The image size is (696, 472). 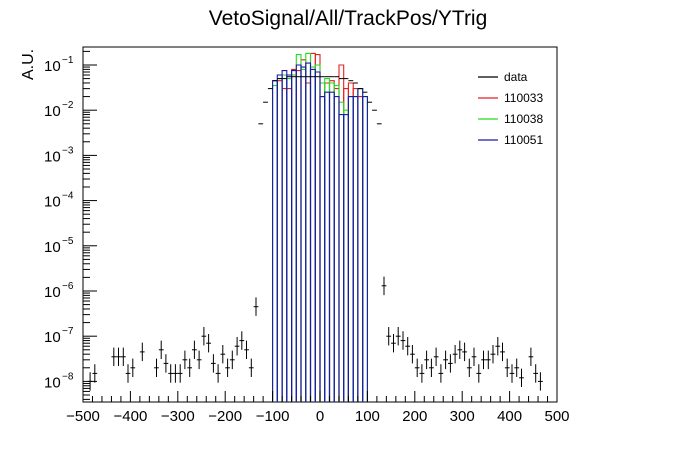 I want to click on x-tick-label: 200, so click(x=414, y=416).